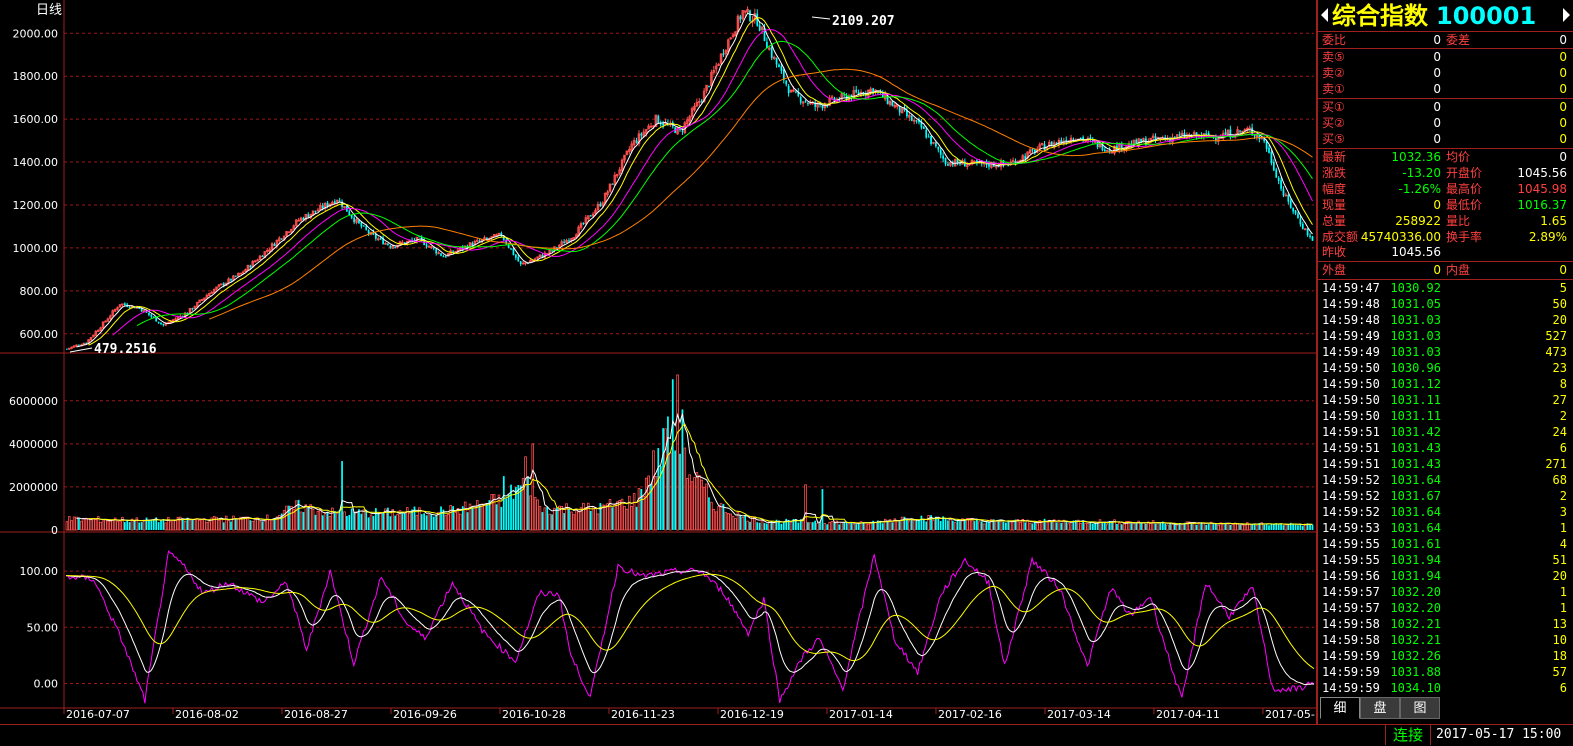  I want to click on tick-row: 14:59:59 1032.26 18, so click(1444, 656).